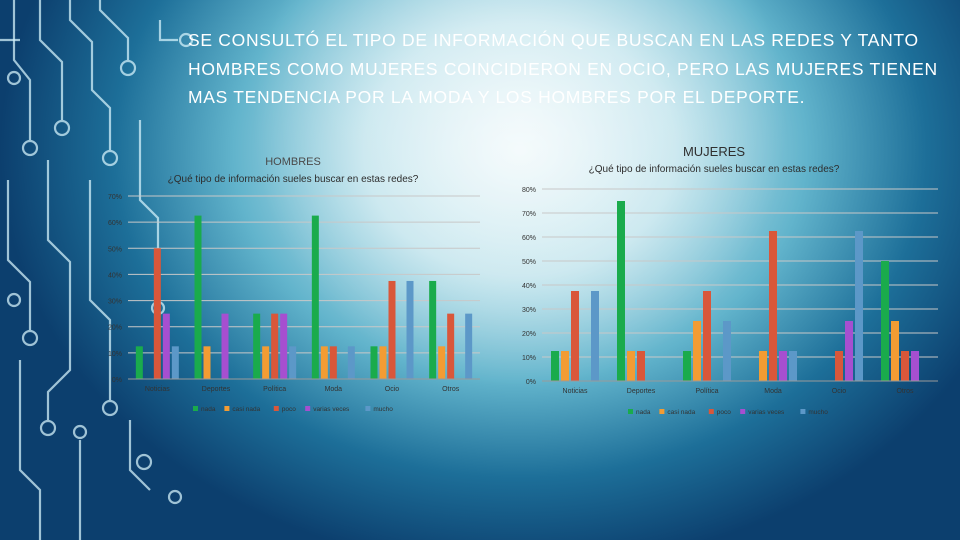 This screenshot has height=540, width=960. Describe the element at coordinates (621, 291) in the screenshot. I see `bar-nada-deportes` at that location.